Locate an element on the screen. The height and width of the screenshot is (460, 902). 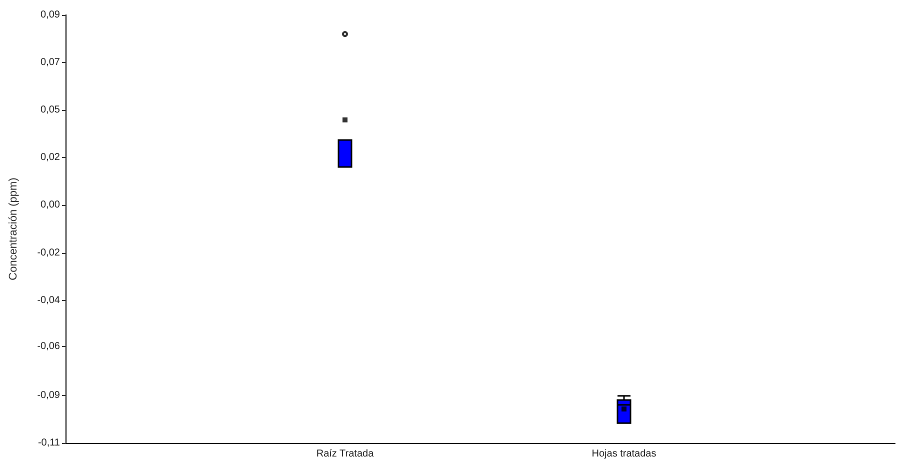
y-tick-label: 0,09 is located at coordinates (50, 15).